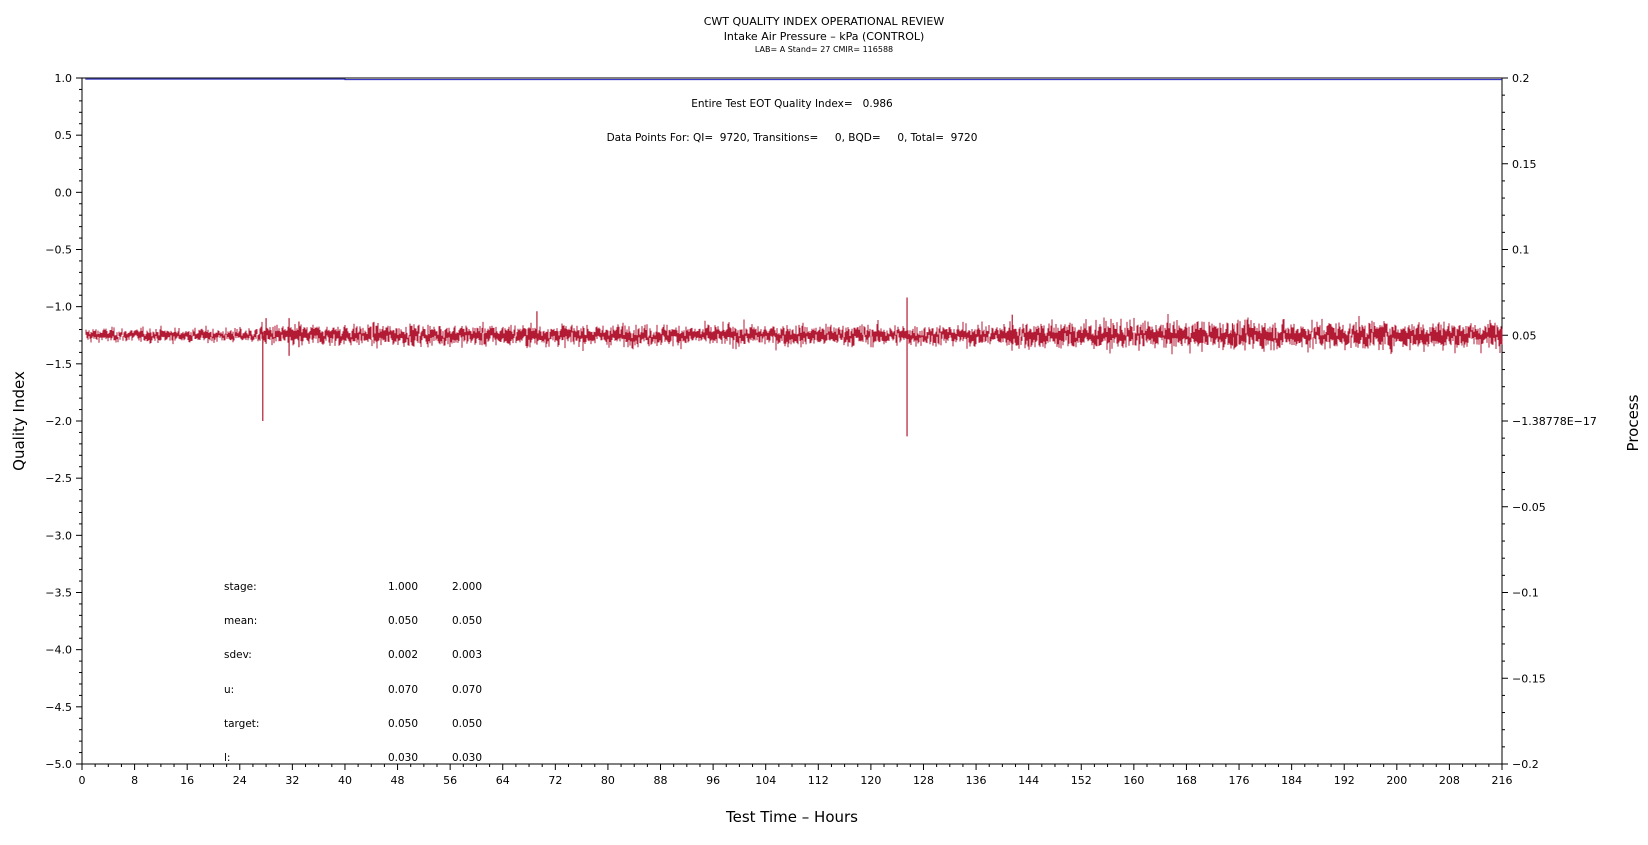  What do you see at coordinates (58, 250) in the screenshot?
I see `y-tick-label: −0.5` at bounding box center [58, 250].